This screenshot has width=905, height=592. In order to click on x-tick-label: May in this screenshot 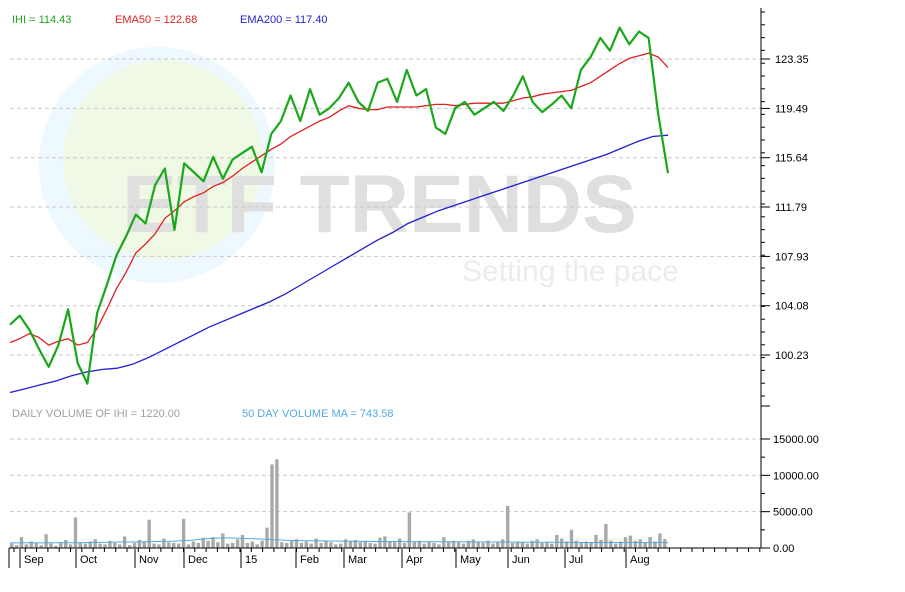, I will do `click(470, 560)`.